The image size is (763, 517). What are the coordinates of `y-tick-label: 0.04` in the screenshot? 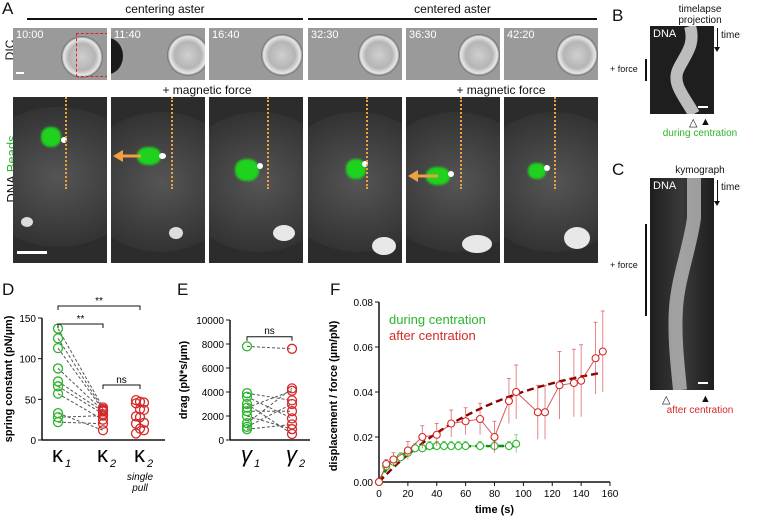 It's located at (364, 393).